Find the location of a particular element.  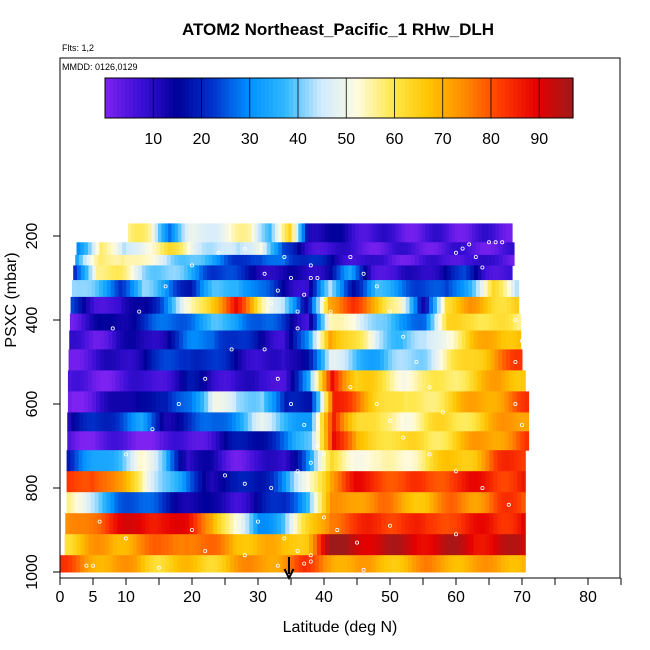

chart-title: ATOM2 Northeast_Pacific_1 RHw_DLH is located at coordinates (338, 29).